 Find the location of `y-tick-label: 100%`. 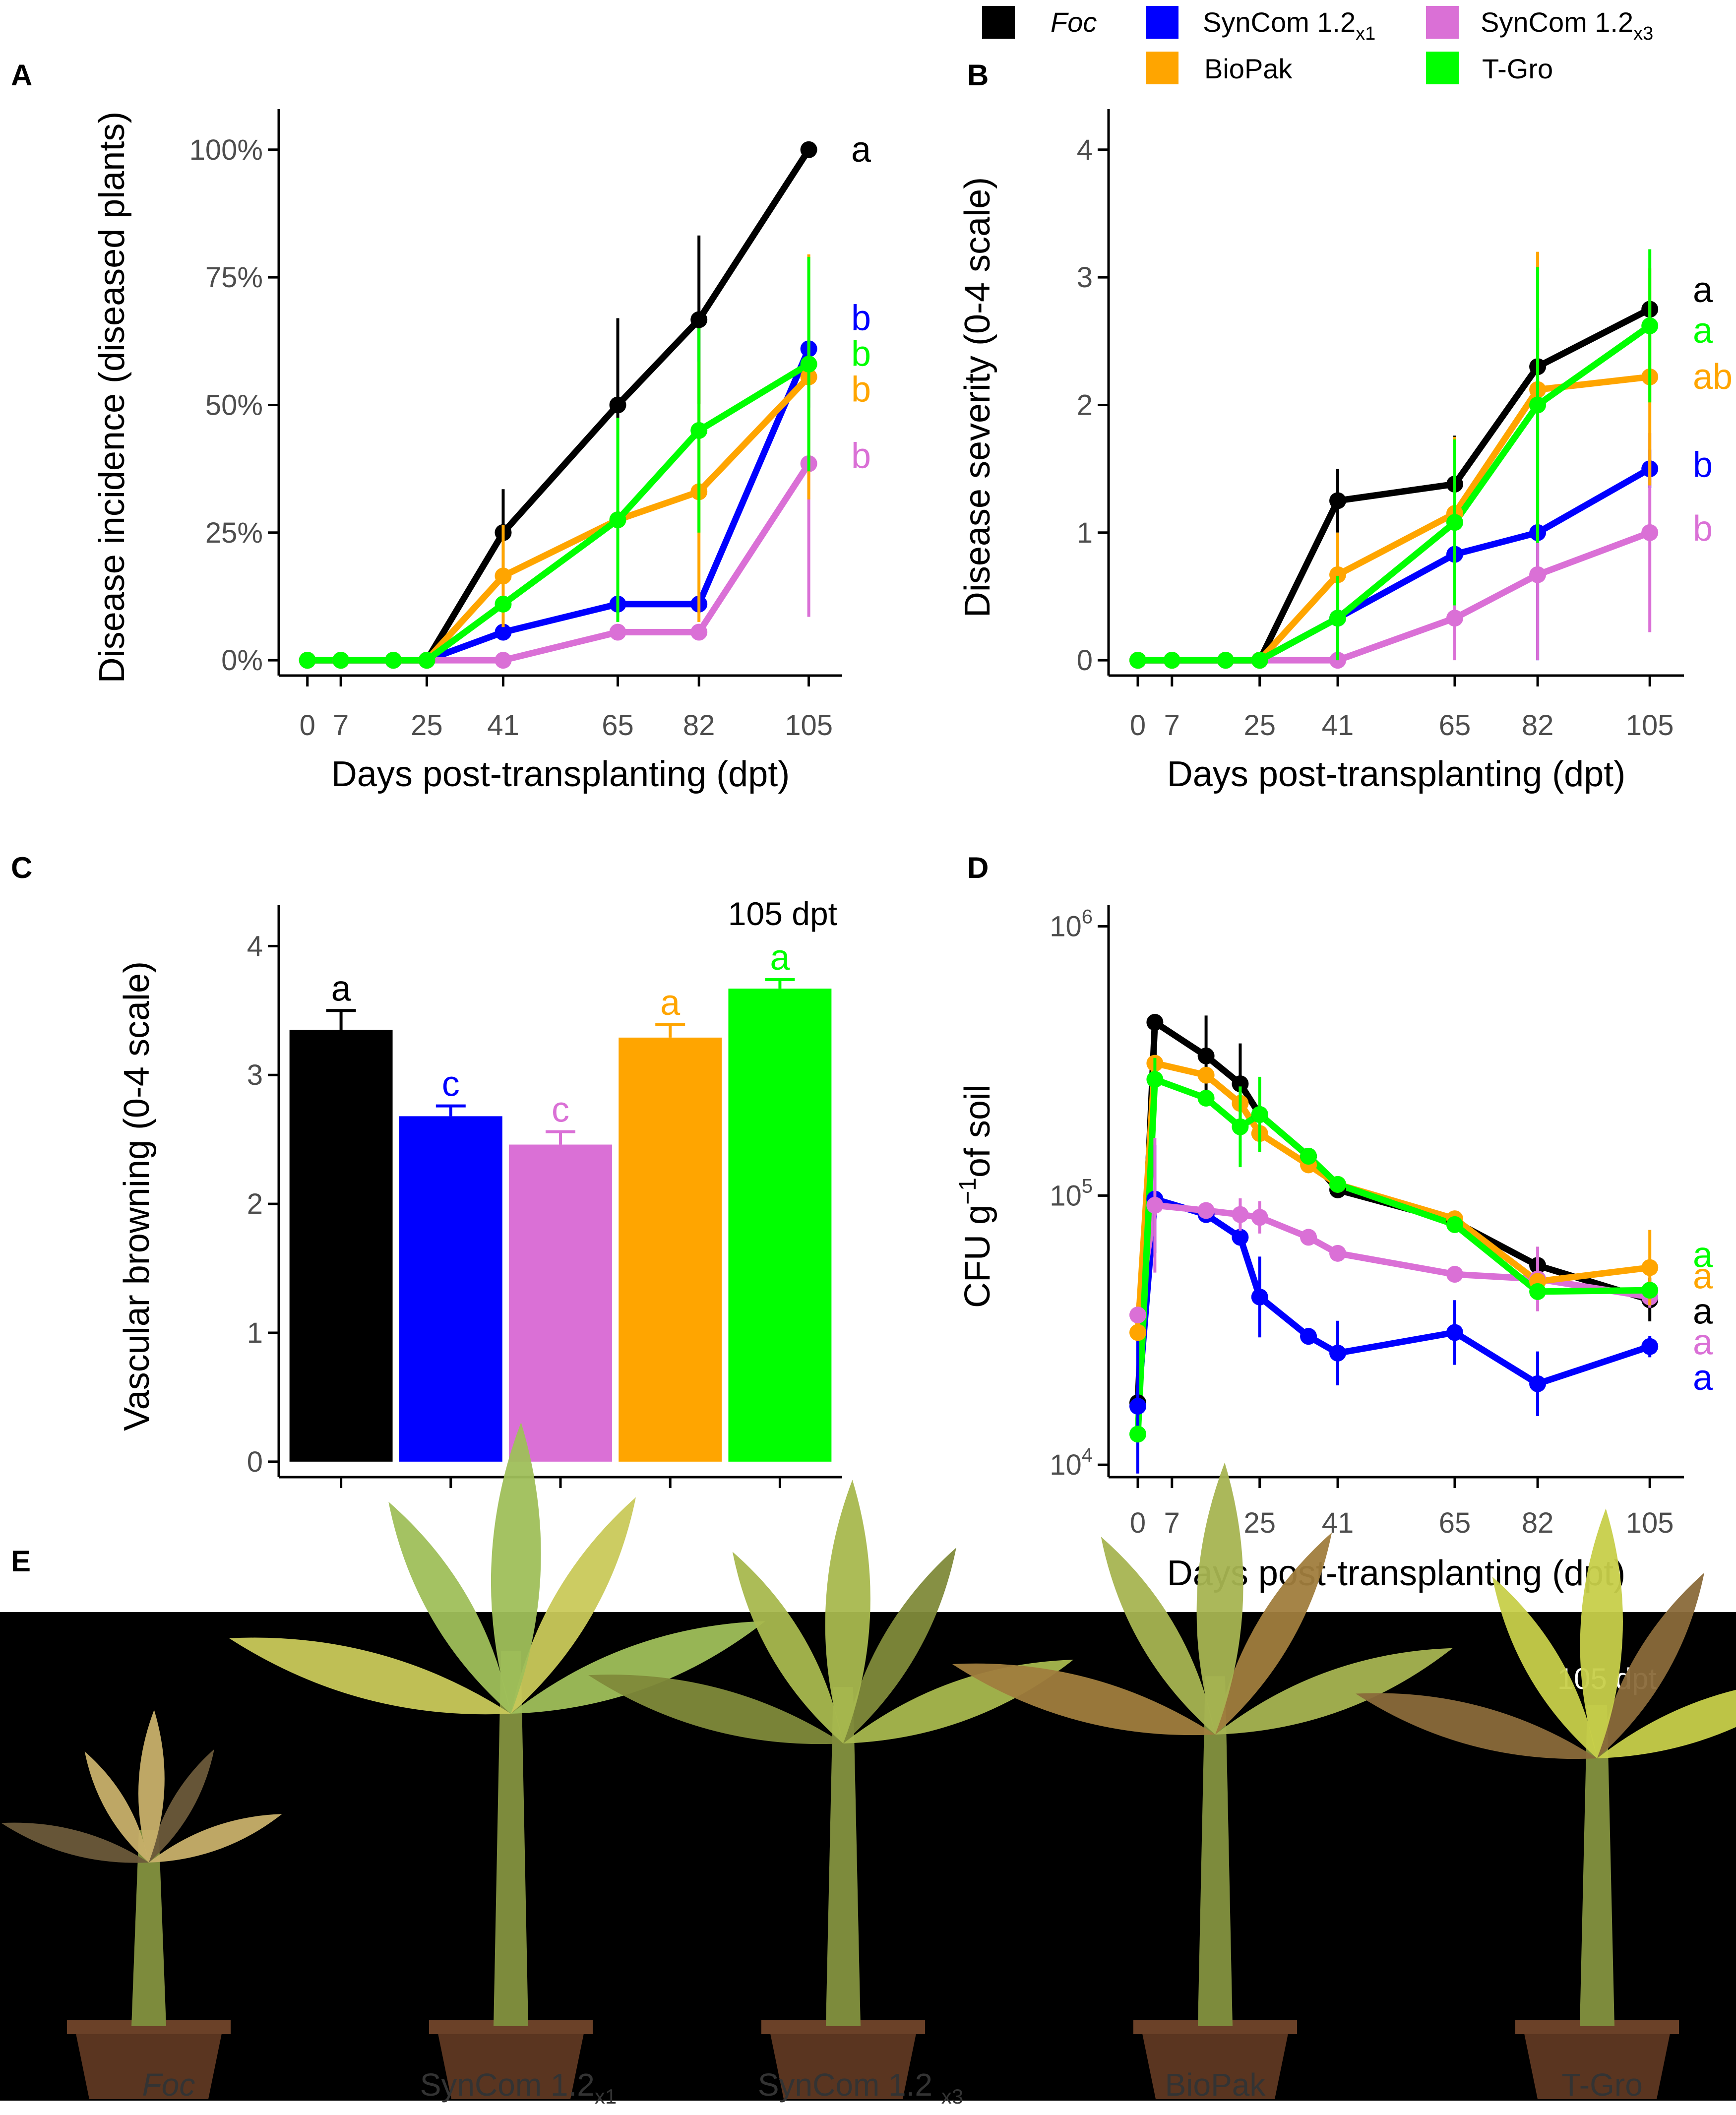

y-tick-label: 100% is located at coordinates (226, 150).